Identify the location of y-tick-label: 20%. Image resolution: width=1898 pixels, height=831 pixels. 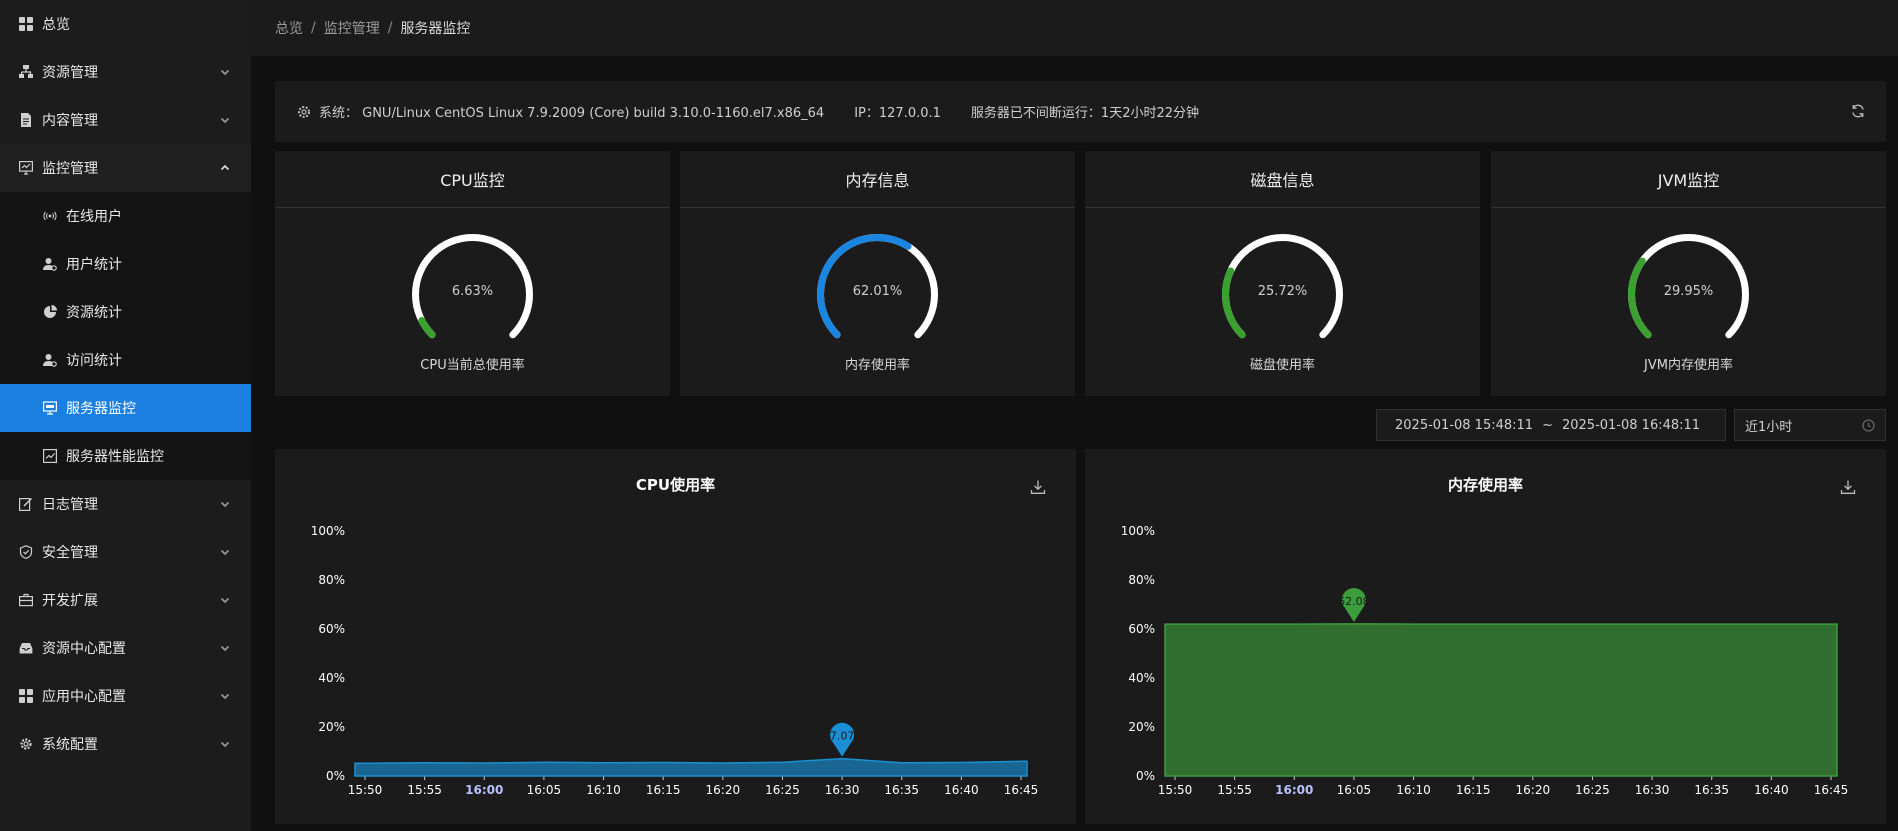
(1141, 727).